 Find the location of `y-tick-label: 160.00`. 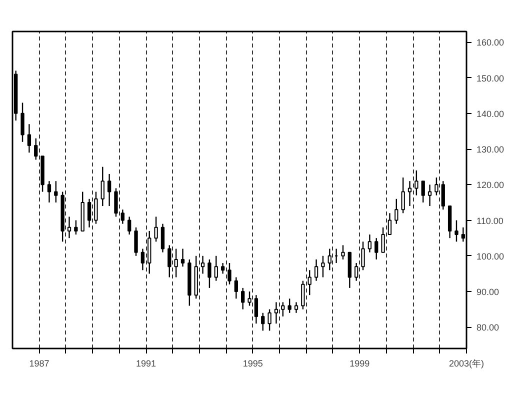

y-tick-label: 160.00 is located at coordinates (490, 43).